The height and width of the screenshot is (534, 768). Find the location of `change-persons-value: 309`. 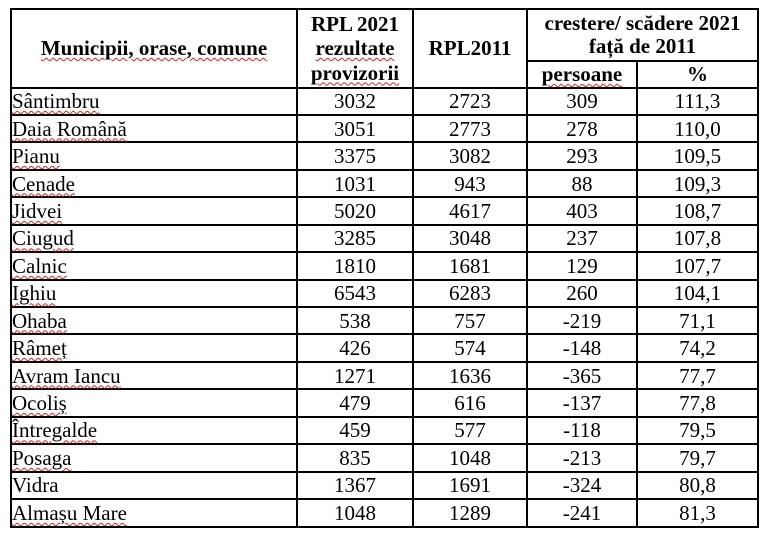

change-persons-value: 309 is located at coordinates (582, 101).